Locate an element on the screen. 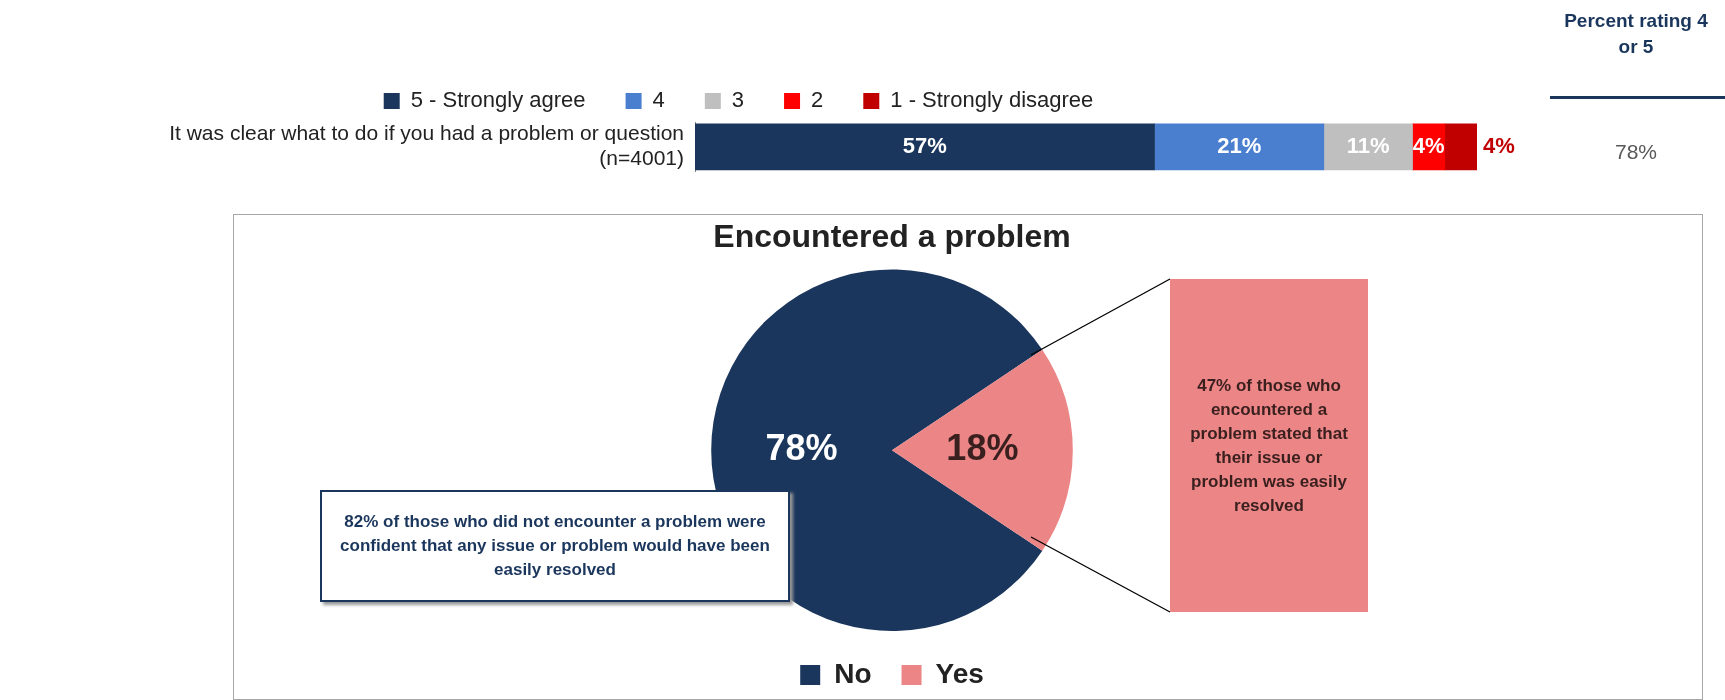 Image resolution: width=1725 pixels, height=700 pixels. chart-title: Encountered a problem is located at coordinates (892, 236).